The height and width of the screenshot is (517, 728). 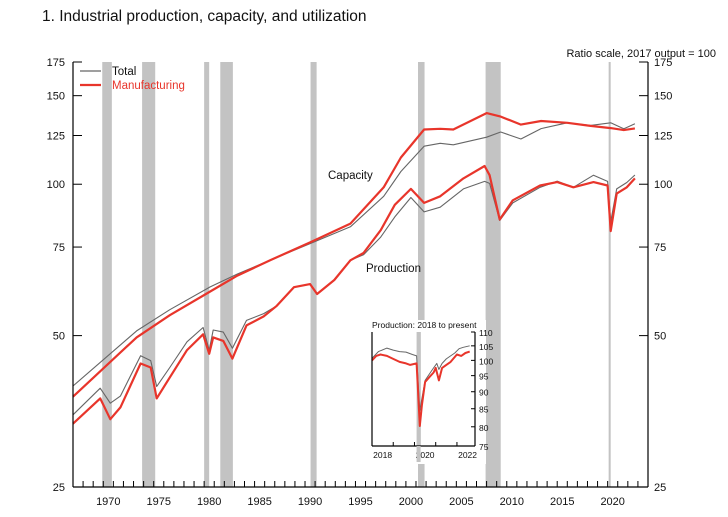 What do you see at coordinates (132, 79) in the screenshot?
I see `legend: Total Manufacturing` at bounding box center [132, 79].